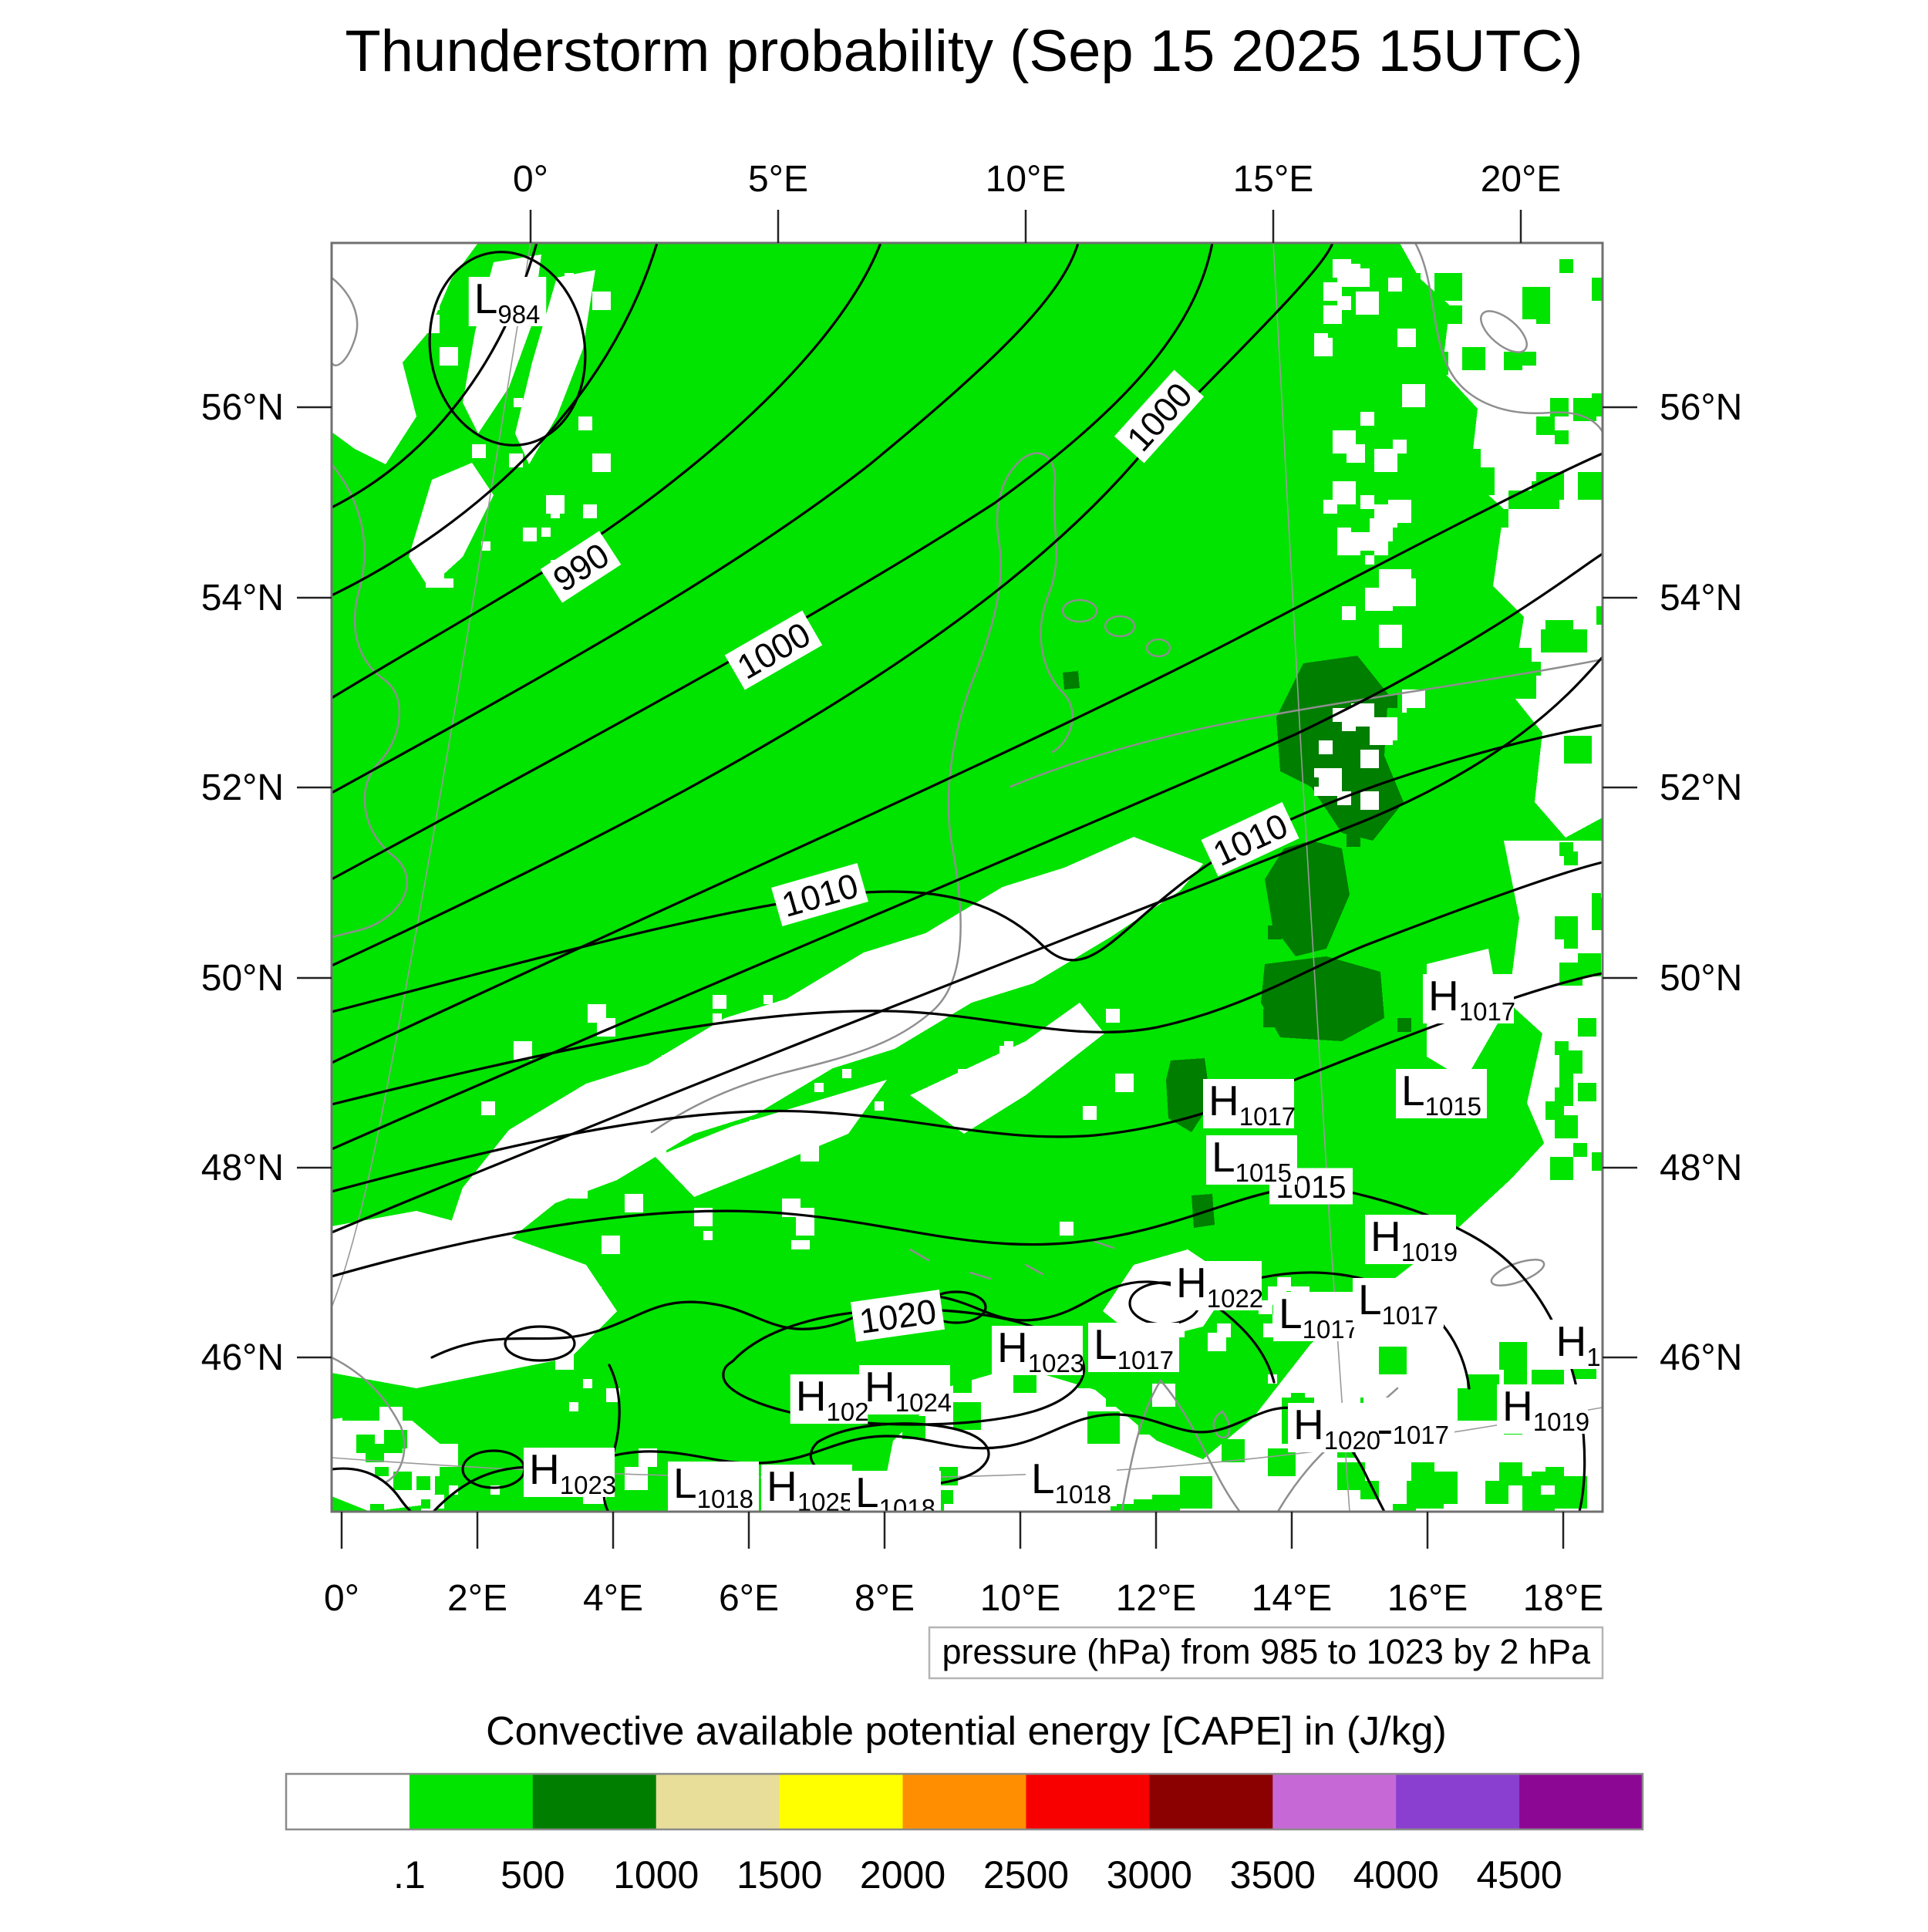  What do you see at coordinates (656, 1875) in the screenshot?
I see `colorbar-tick-label: 1000` at bounding box center [656, 1875].